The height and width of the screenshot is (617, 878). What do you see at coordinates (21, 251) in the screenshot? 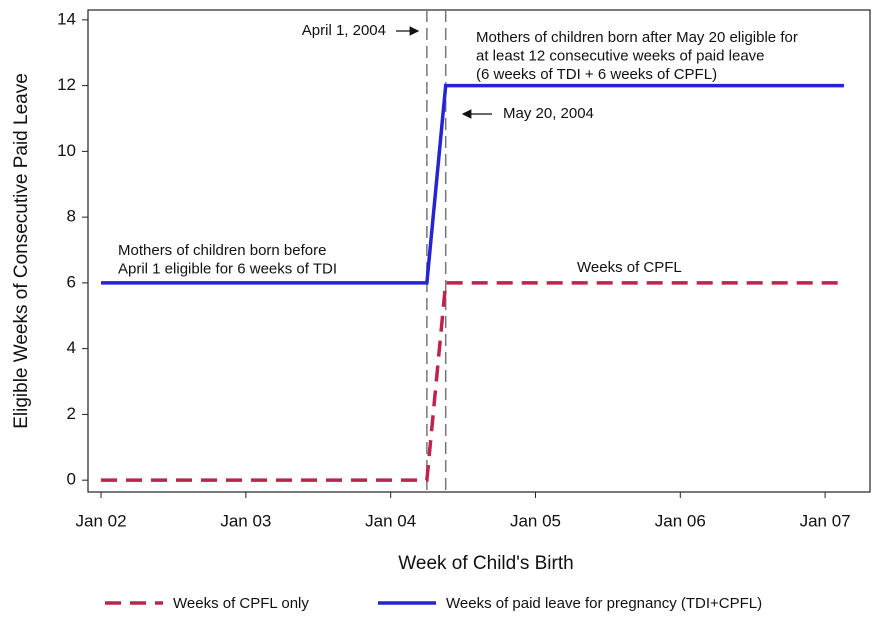
I see `y-axis-title: Eligible Weeks of Consecutive Paid Leave` at bounding box center [21, 251].